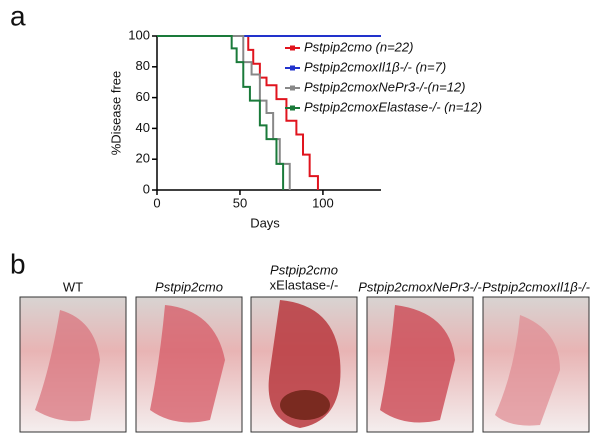 This screenshot has height=445, width=601. I want to click on x-axis-label: Days, so click(265, 222).